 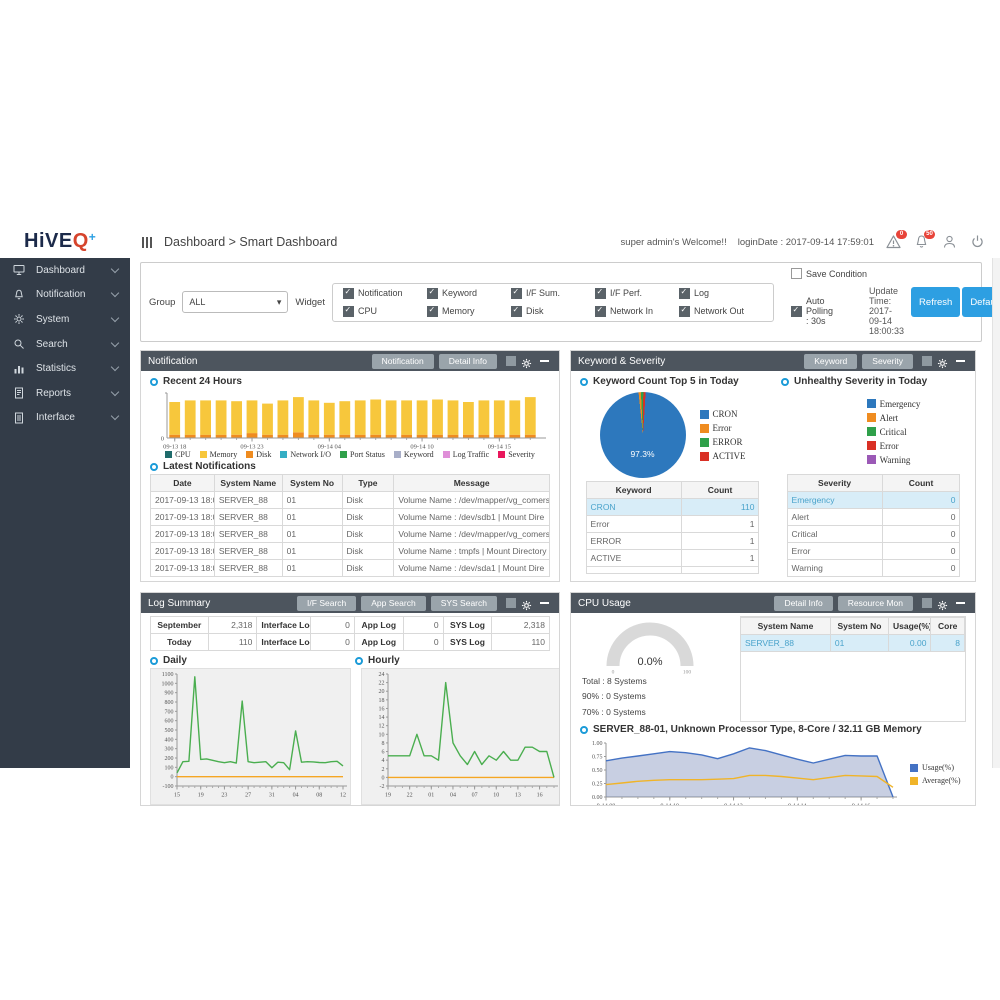 I want to click on sidebar-item-search: Search, so click(x=65, y=344).